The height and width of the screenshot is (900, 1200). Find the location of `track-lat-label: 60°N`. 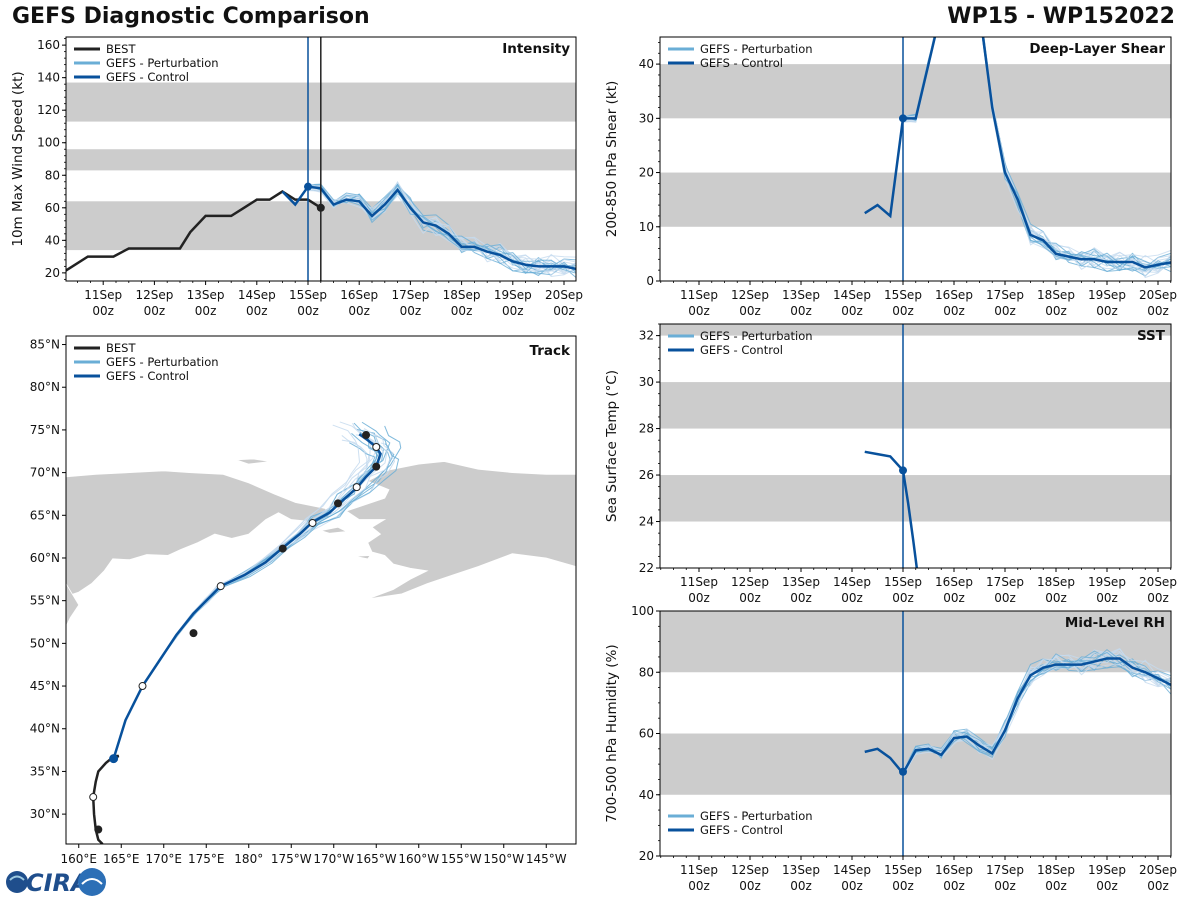

track-lat-label: 60°N is located at coordinates (45, 558).